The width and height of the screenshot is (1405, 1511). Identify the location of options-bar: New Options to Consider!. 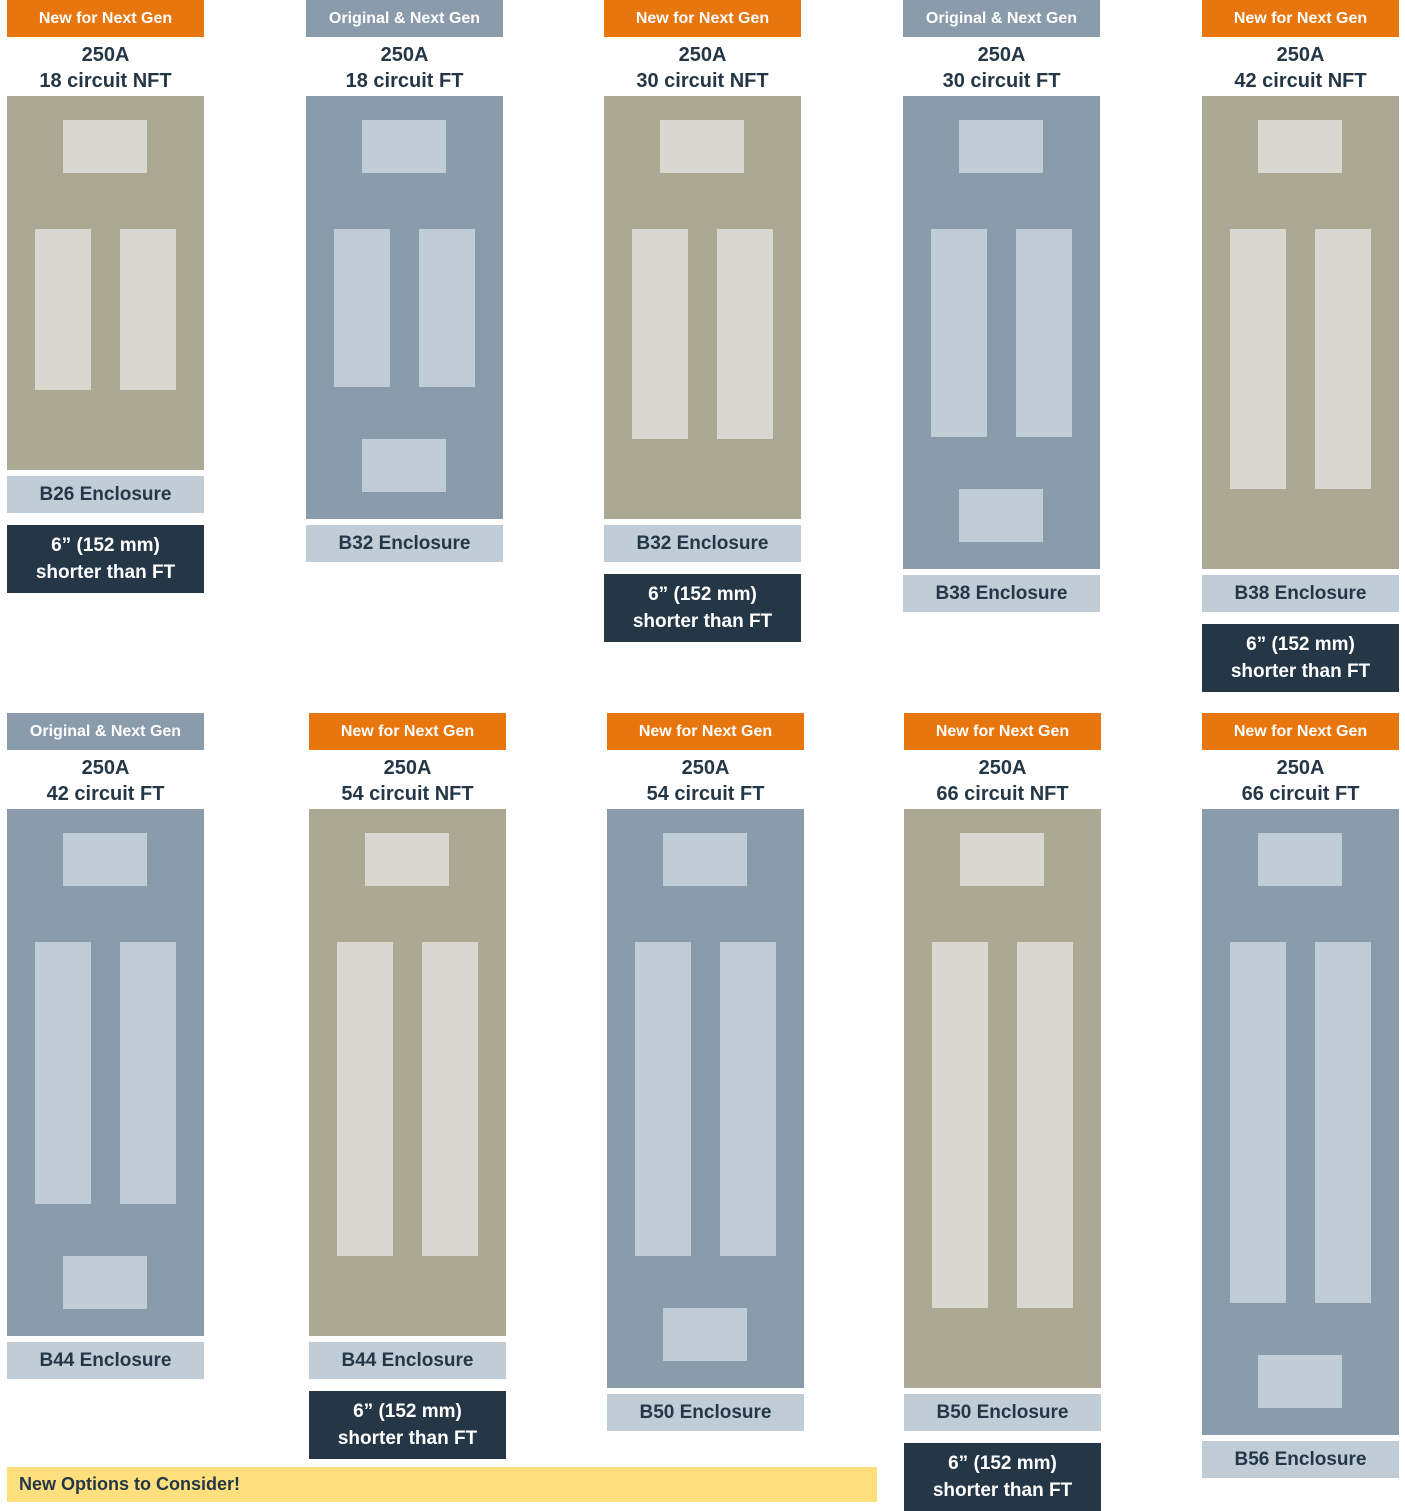
(442, 1484).